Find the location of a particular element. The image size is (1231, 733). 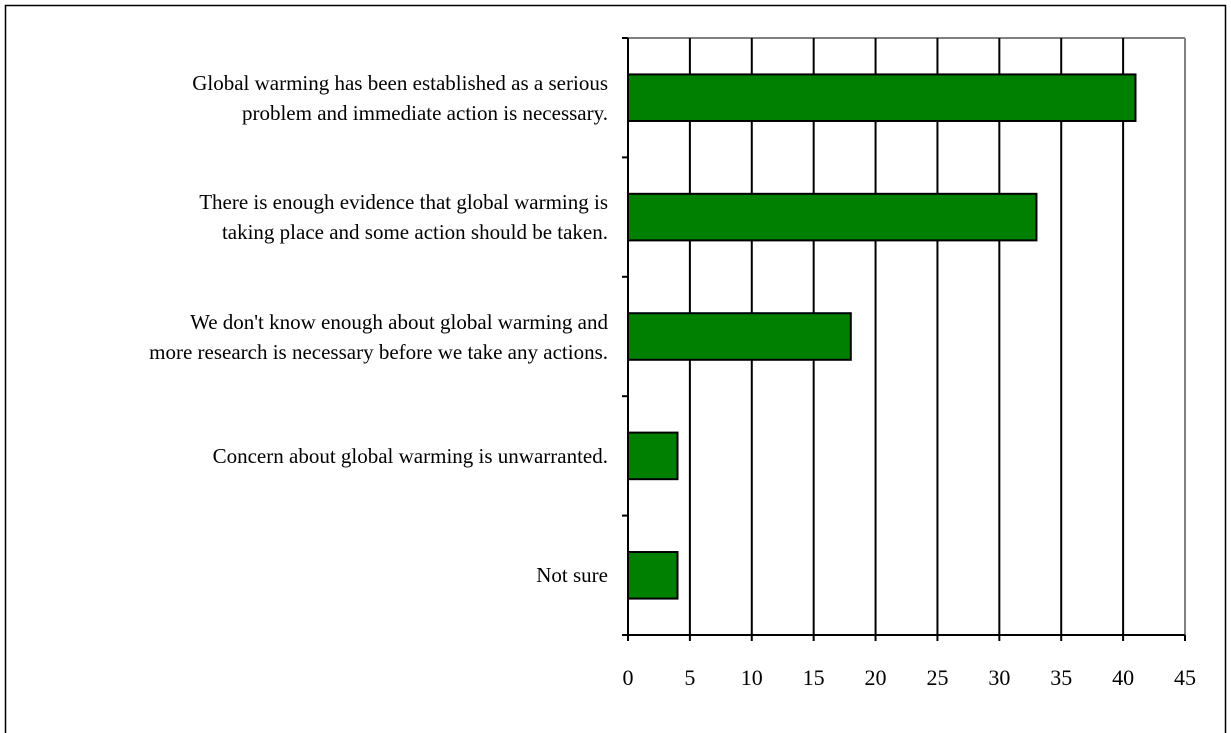

x-tick-label: 15 is located at coordinates (814, 677).